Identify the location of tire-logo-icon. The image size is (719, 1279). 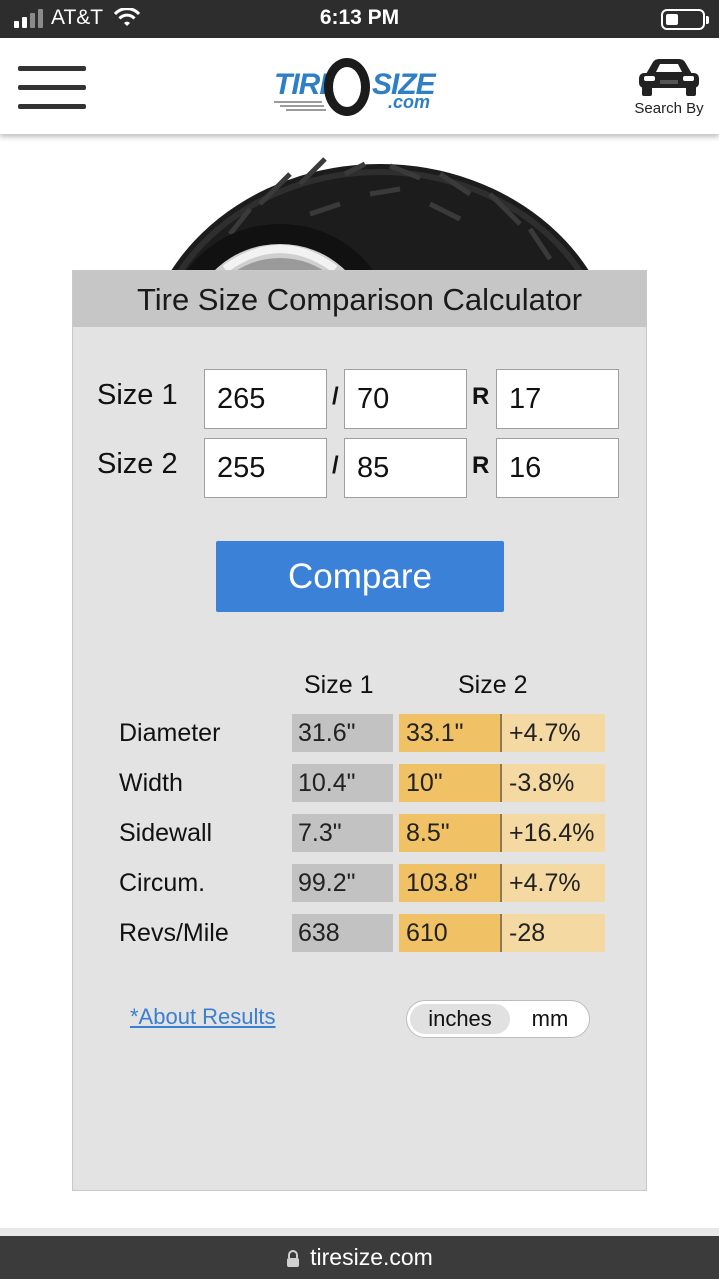
(347, 87).